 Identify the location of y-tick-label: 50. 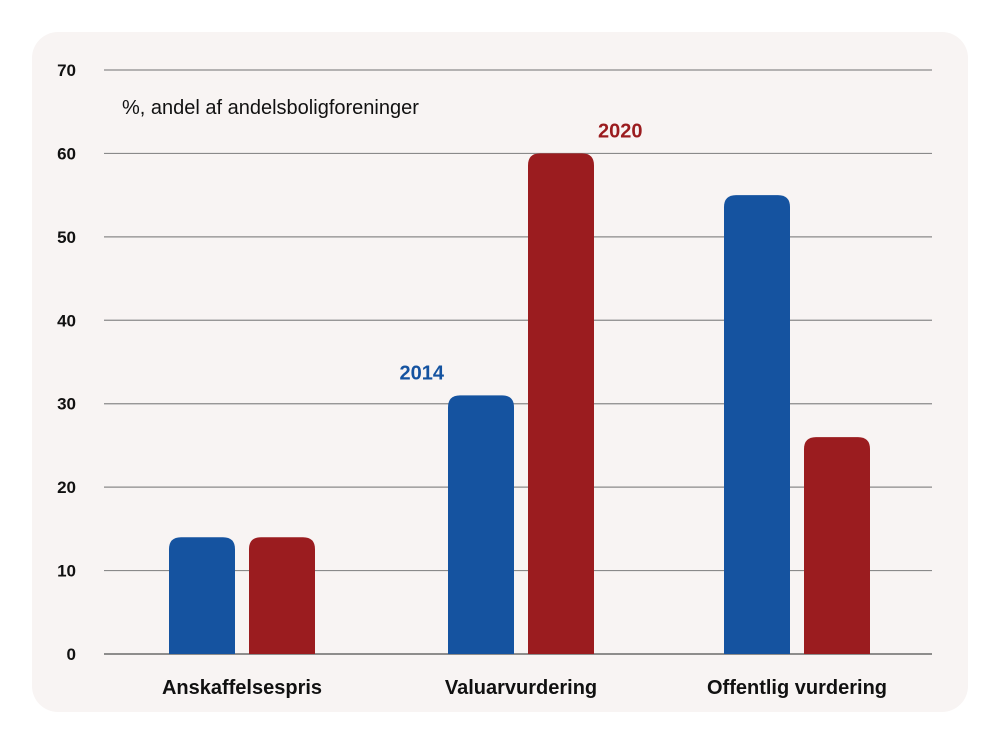
(66, 237).